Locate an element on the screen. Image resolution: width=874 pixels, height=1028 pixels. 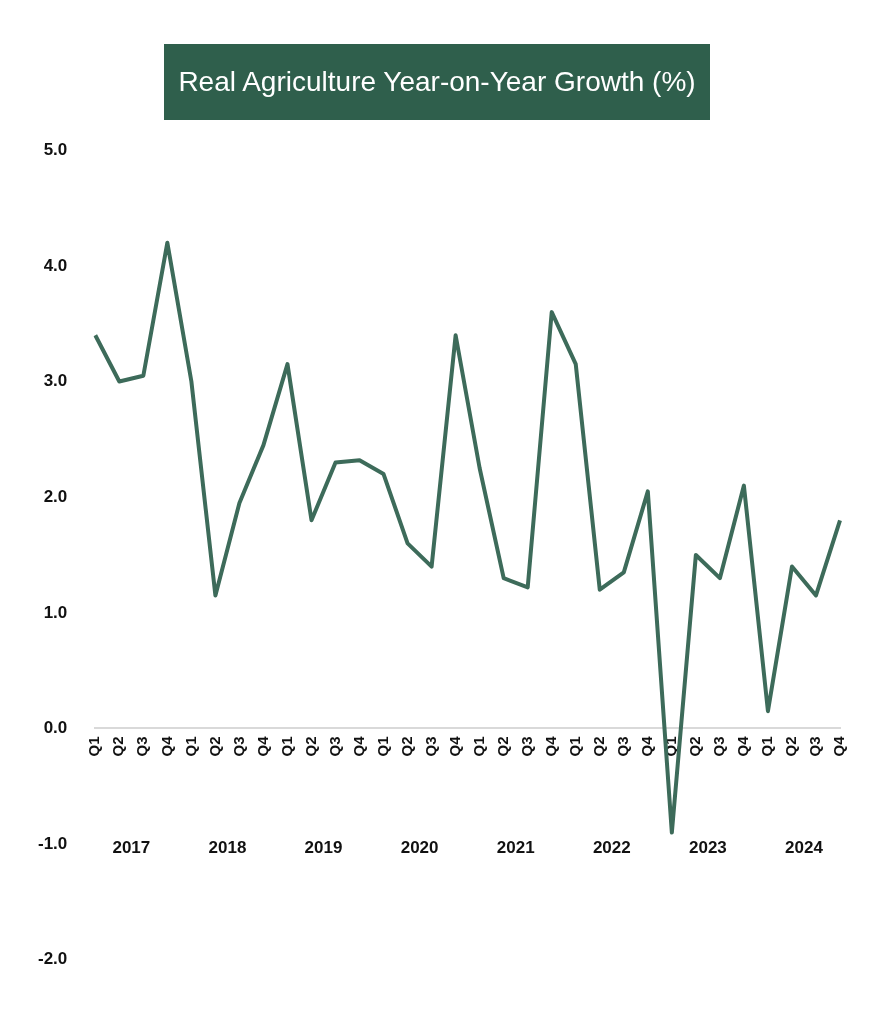
annotation: 2023 is located at coordinates (707, 848).